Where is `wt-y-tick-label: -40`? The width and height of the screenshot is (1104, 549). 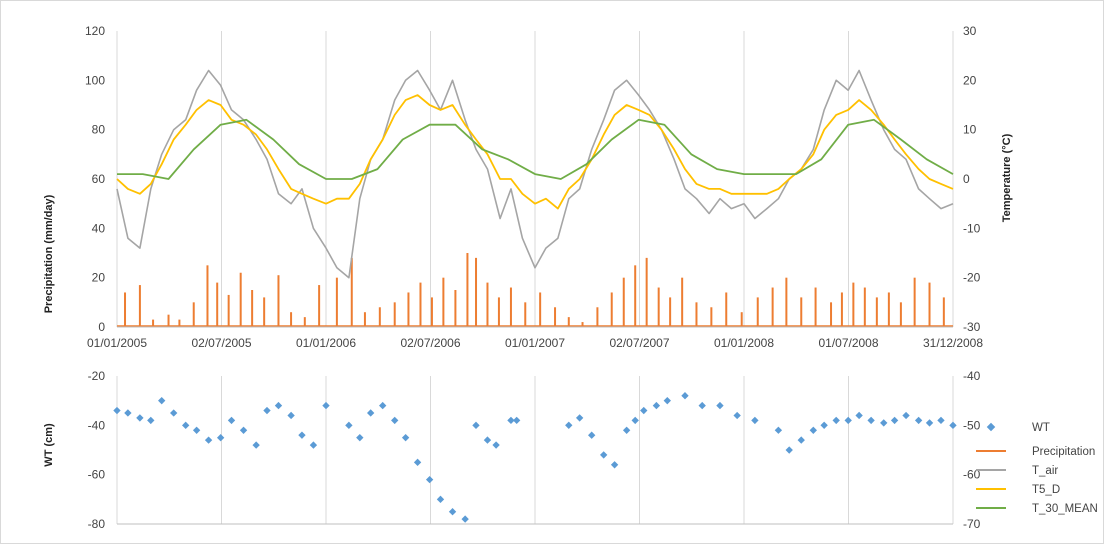
wt-y-tick-label: -40 is located at coordinates (97, 425).